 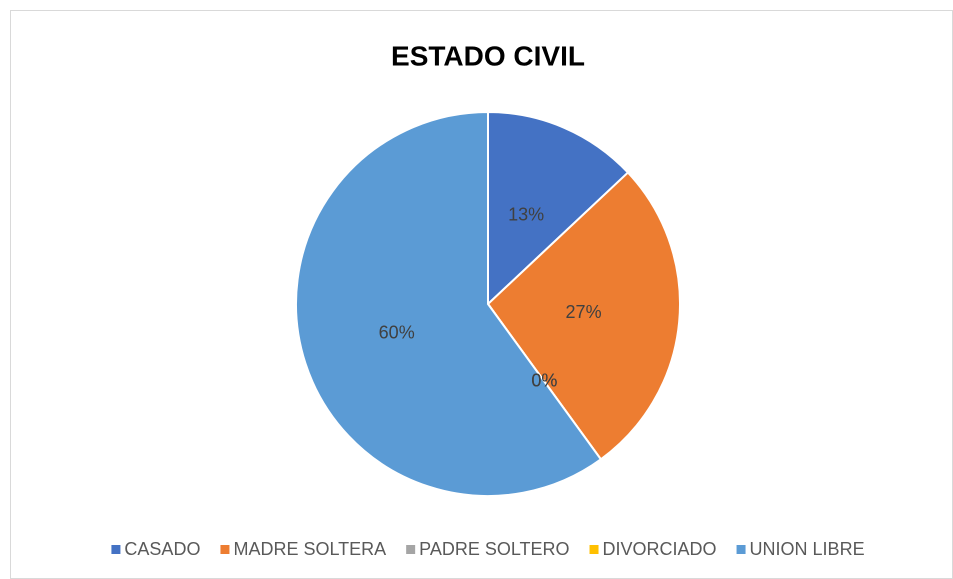 I want to click on legend-label: MADRE SOLTERA, so click(x=309, y=549).